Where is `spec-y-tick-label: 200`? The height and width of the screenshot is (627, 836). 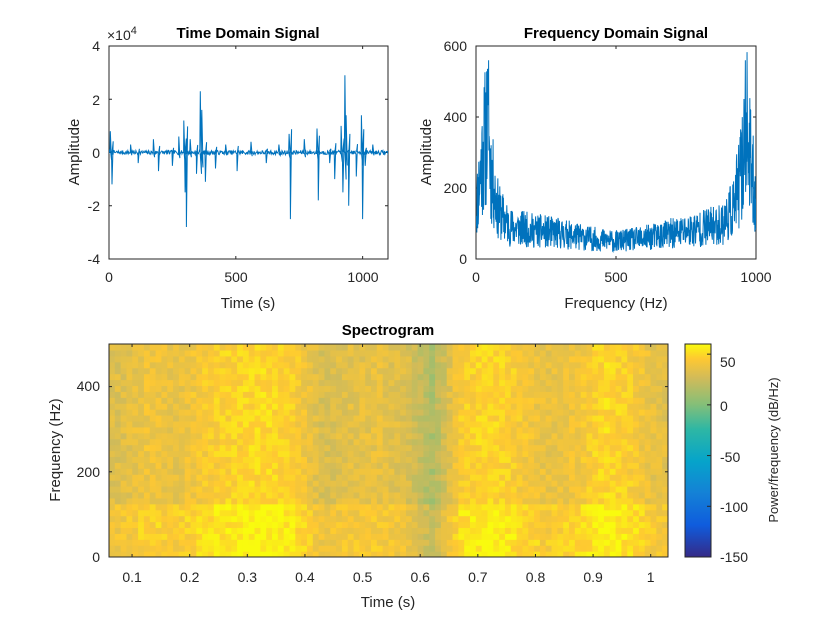
spec-y-tick-label: 200 is located at coordinates (89, 472).